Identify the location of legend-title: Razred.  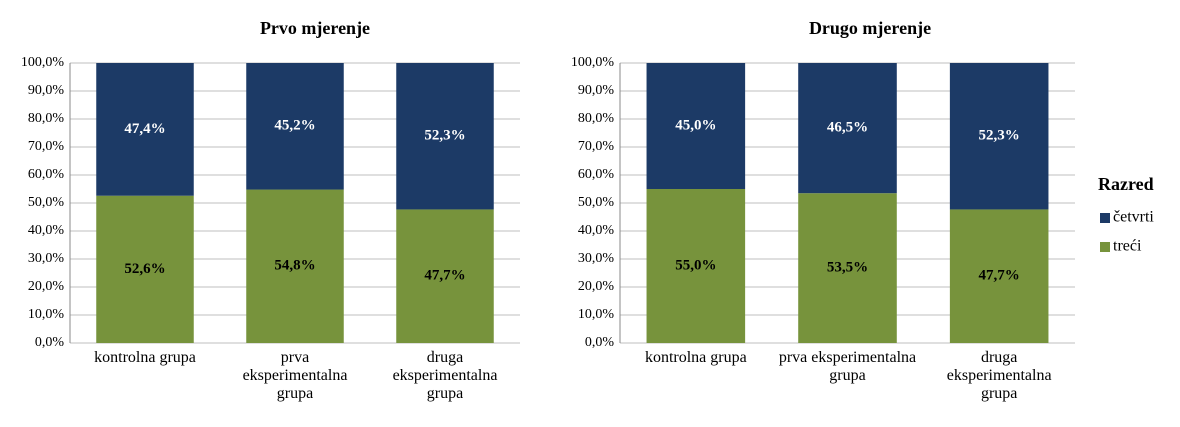
(1126, 184).